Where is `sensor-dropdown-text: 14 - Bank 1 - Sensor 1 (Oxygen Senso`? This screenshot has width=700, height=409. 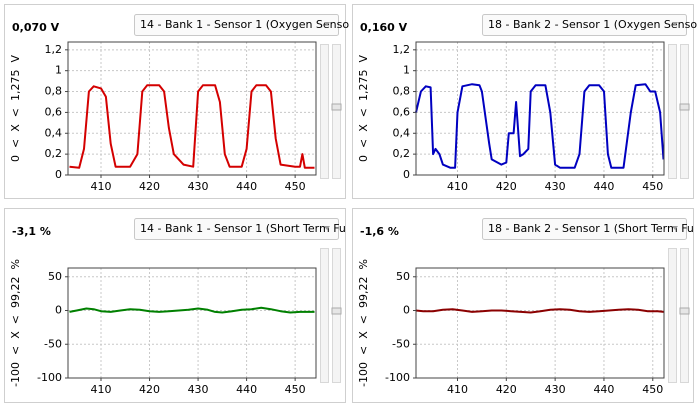 sensor-dropdown-text: 14 - Bank 1 - Sensor 1 (Oxygen Senso is located at coordinates (244, 24).